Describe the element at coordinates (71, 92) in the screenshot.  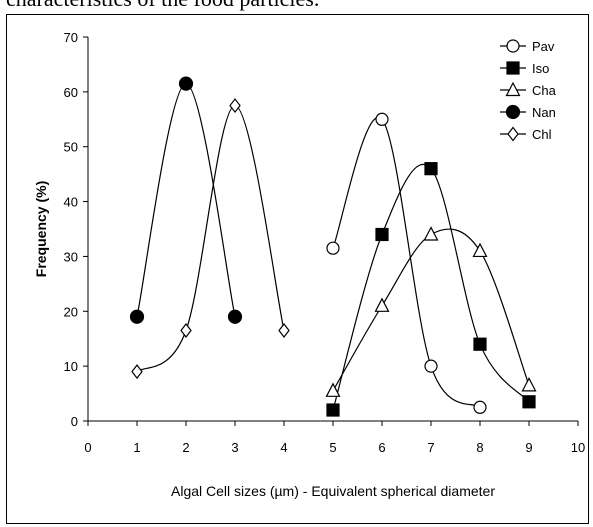
I see `y-tick-label: 60` at that location.